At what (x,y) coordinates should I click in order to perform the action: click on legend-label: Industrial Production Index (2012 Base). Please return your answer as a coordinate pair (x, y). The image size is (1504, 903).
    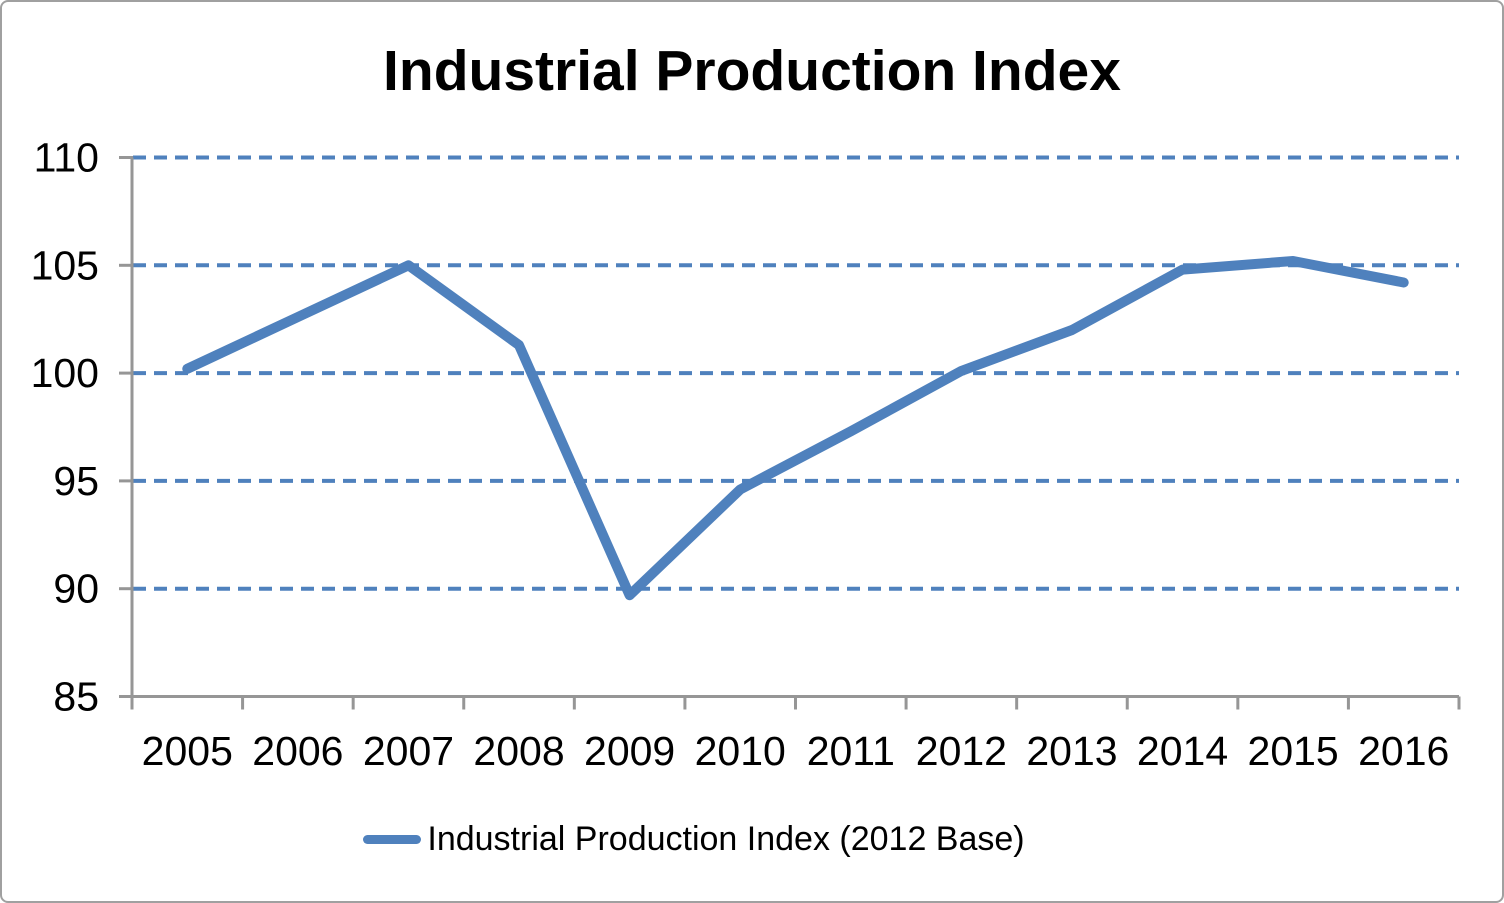
    Looking at the image, I should click on (726, 839).